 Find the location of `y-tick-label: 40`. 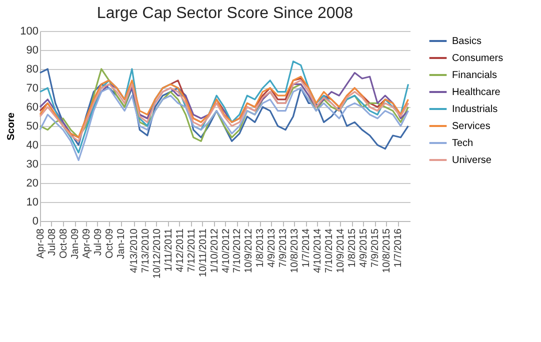

y-tick-label: 40 is located at coordinates (32, 146).